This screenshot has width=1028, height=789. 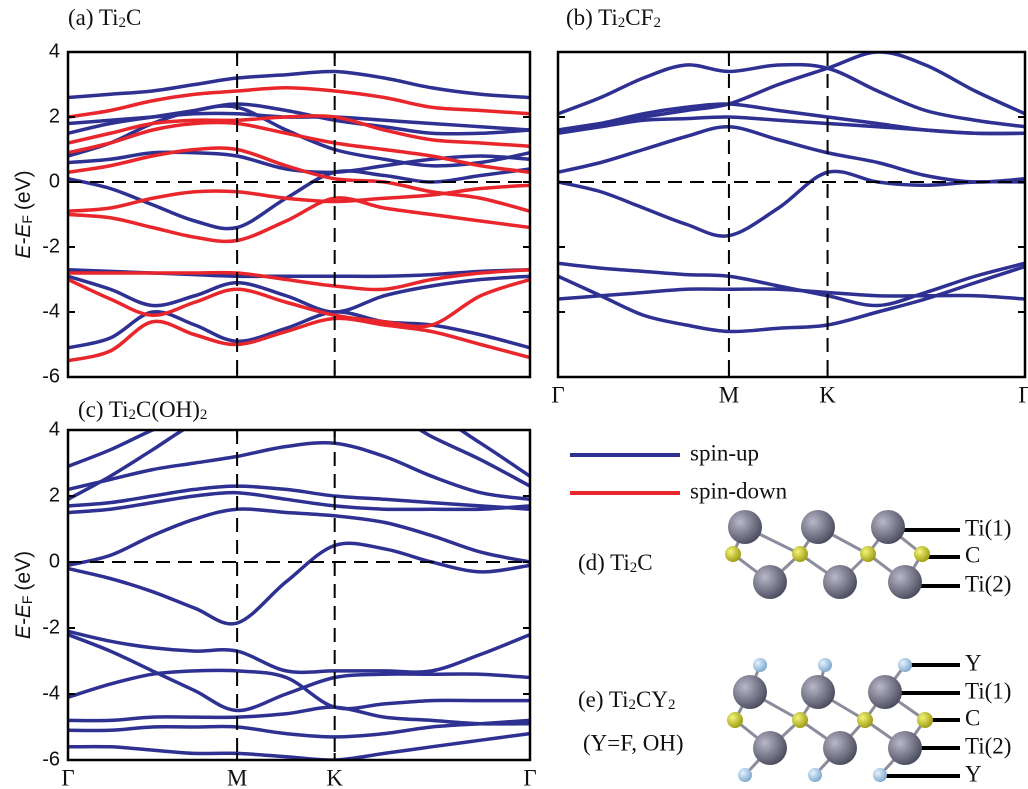 I want to click on structure-label: (e) Ti2CY2, so click(x=626, y=700).